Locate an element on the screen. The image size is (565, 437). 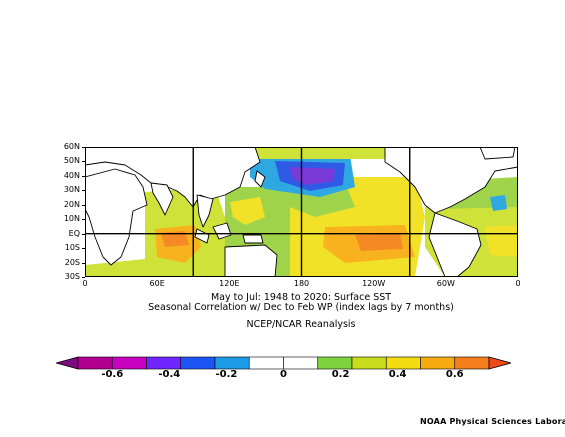
lat-label-20n: 20N is located at coordinates (71, 204).